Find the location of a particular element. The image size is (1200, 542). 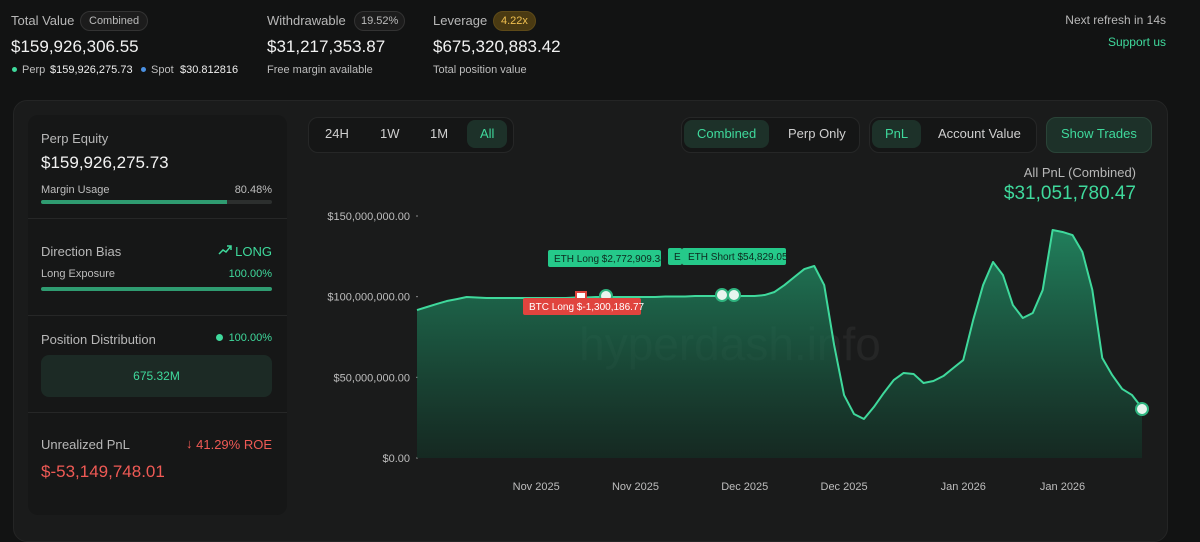

withdrawable-label: Withdrawable is located at coordinates (306, 20).